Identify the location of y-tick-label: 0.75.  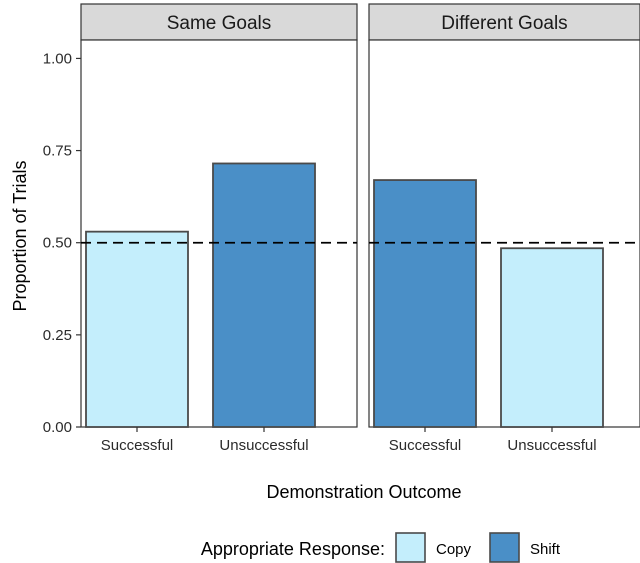
(57, 151).